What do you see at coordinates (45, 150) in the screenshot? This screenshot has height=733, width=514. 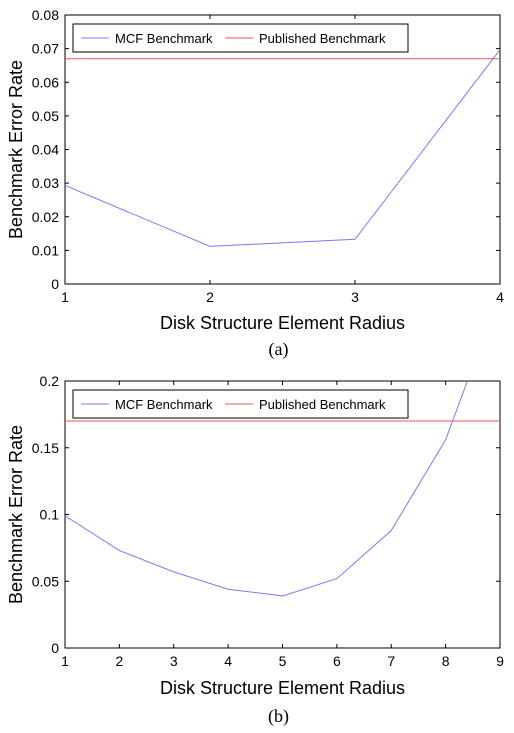 I see `y-tick-label: 0.04` at bounding box center [45, 150].